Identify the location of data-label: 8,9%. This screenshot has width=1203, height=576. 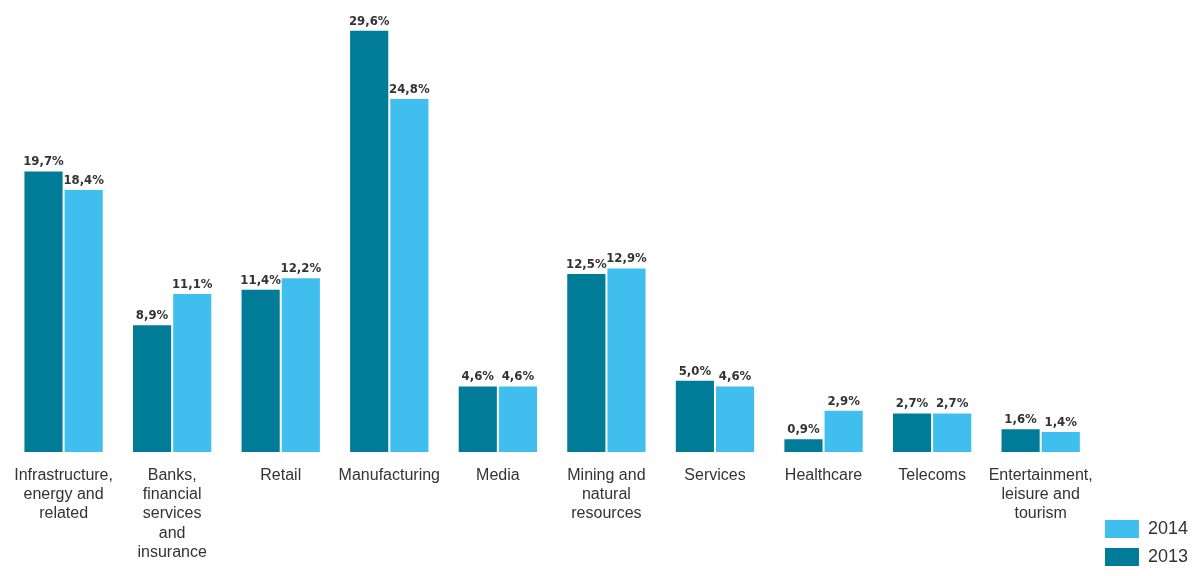
(152, 315).